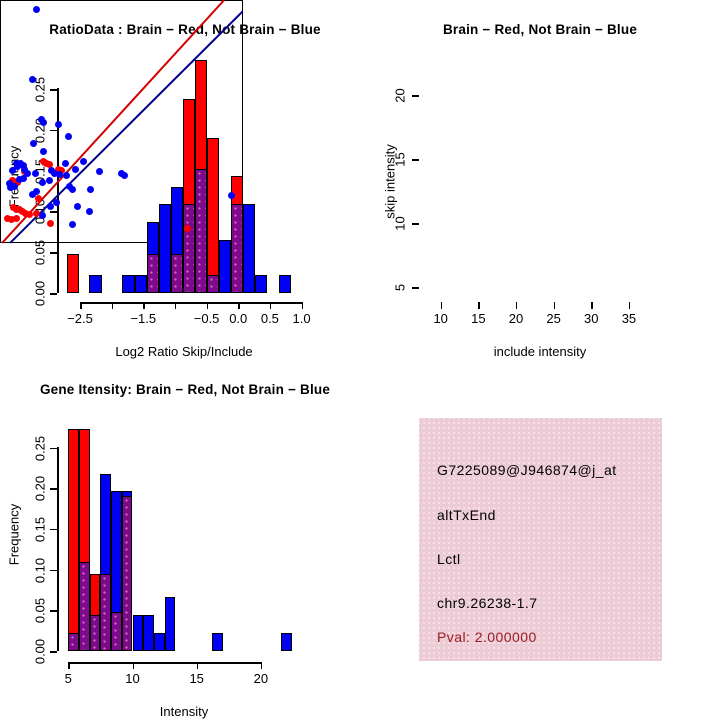 The height and width of the screenshot is (720, 720). Describe the element at coordinates (449, 559) in the screenshot. I see `info-gene-name: Lctl` at that location.